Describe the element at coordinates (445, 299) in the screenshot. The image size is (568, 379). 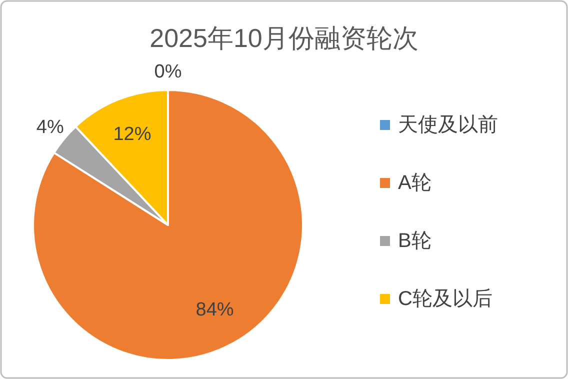
I see `legend-label: C轮及以后` at that location.